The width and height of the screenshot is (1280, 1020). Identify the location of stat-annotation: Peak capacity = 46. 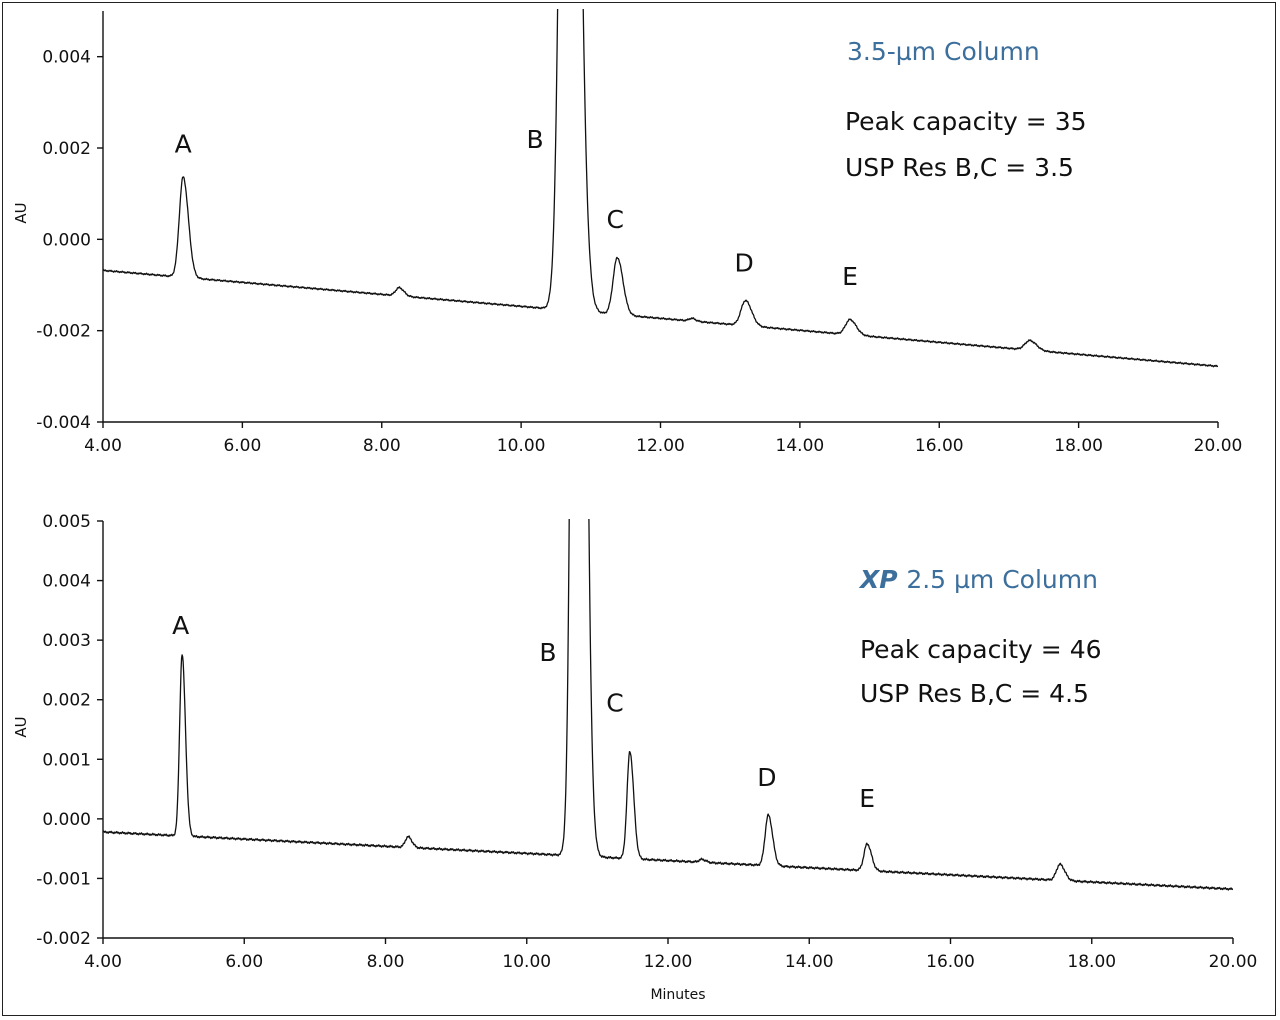
(981, 649).